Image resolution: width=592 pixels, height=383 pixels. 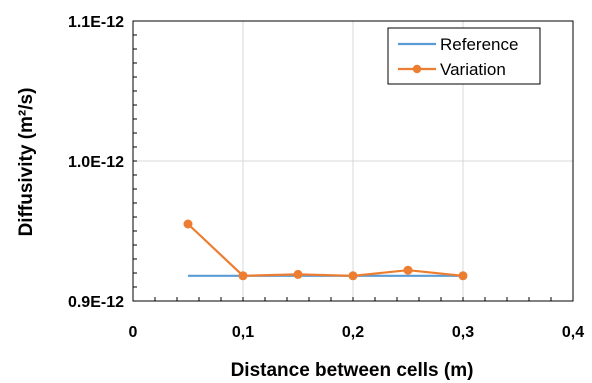 I want to click on x-tick-label: 0,2, so click(x=353, y=332).